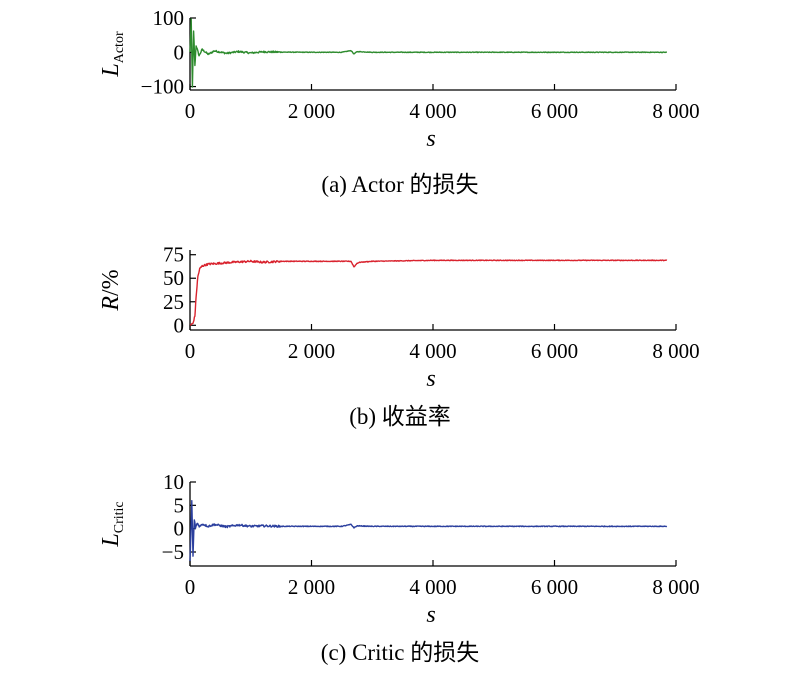  What do you see at coordinates (162, 87) in the screenshot?
I see `y-tick-label: −100` at bounding box center [162, 87].